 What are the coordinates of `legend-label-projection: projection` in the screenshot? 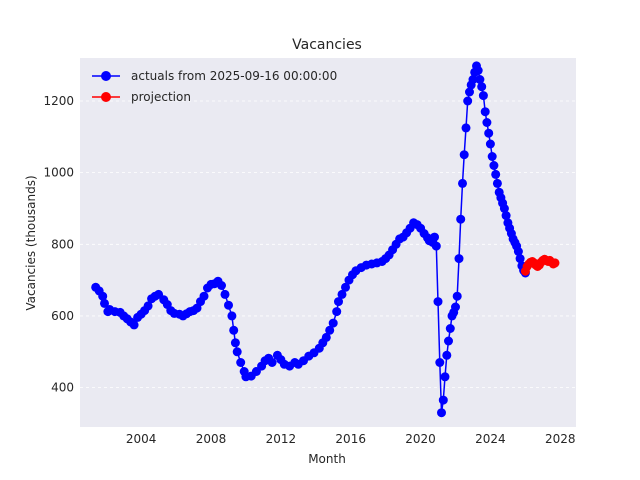 It's located at (161, 97).